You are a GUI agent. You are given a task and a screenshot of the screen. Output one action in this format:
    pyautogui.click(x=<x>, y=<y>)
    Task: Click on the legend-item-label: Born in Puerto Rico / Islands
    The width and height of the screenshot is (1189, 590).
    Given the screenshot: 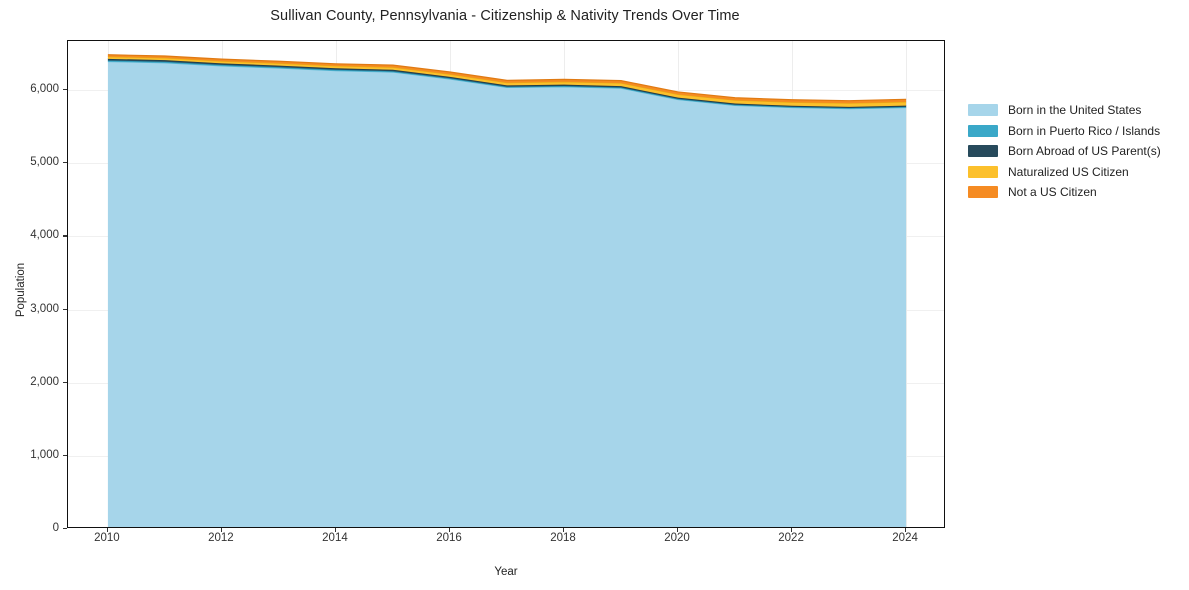 What is the action you would take?
    pyautogui.click(x=1084, y=130)
    